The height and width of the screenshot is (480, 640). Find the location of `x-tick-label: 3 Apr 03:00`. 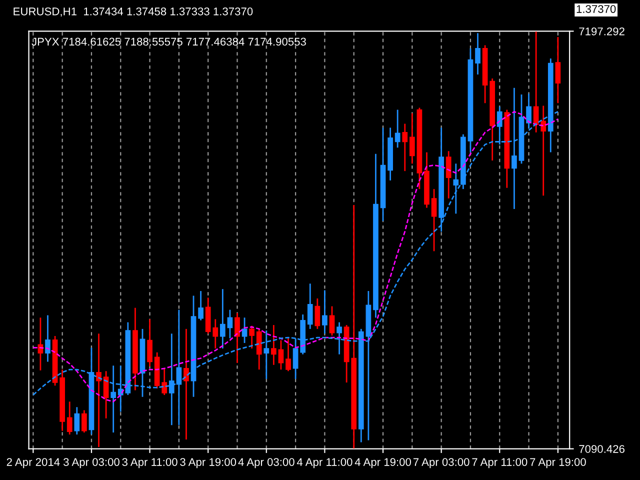

x-tick-label: 3 Apr 03:00 is located at coordinates (91, 463).